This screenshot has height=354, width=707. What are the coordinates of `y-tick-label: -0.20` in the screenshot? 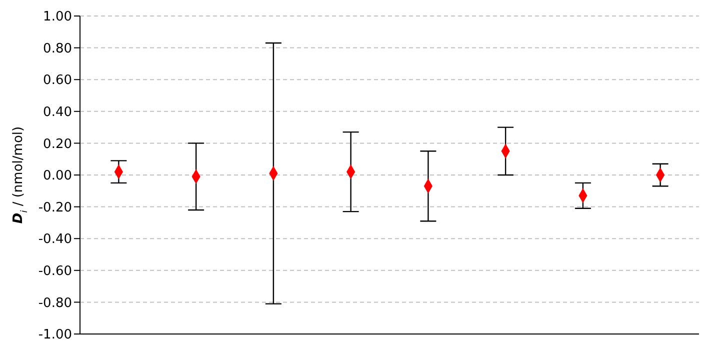 It's located at (55, 208).